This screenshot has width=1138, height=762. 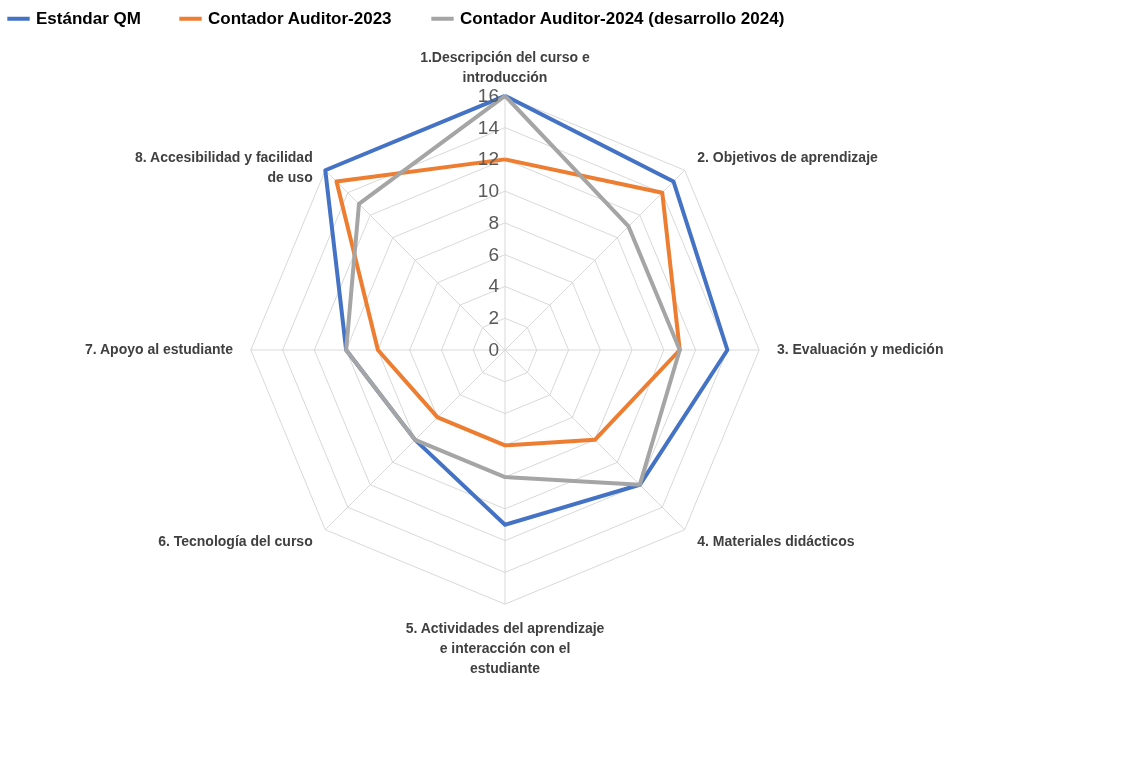 I want to click on spoke-label: 3. Evaluación y medición, so click(x=860, y=349).